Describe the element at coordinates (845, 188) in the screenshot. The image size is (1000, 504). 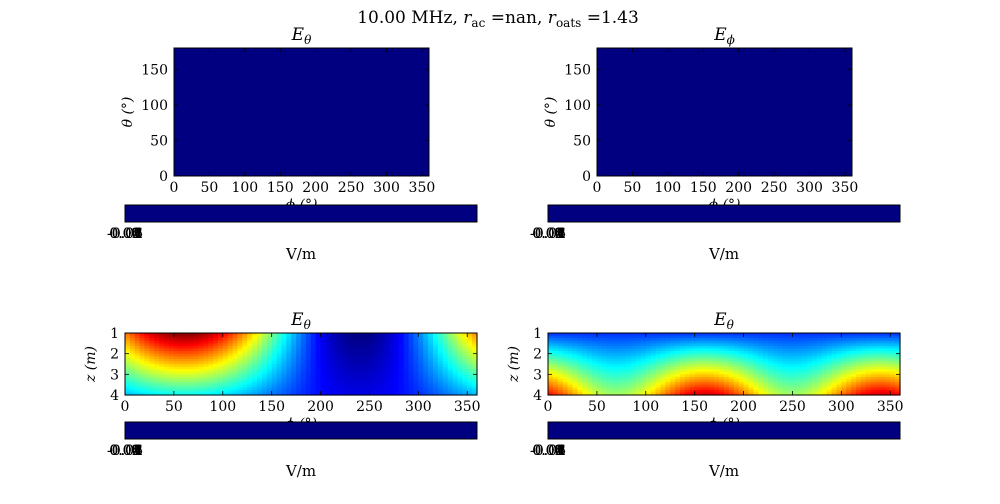
I see `x-tick-label: 350` at that location.